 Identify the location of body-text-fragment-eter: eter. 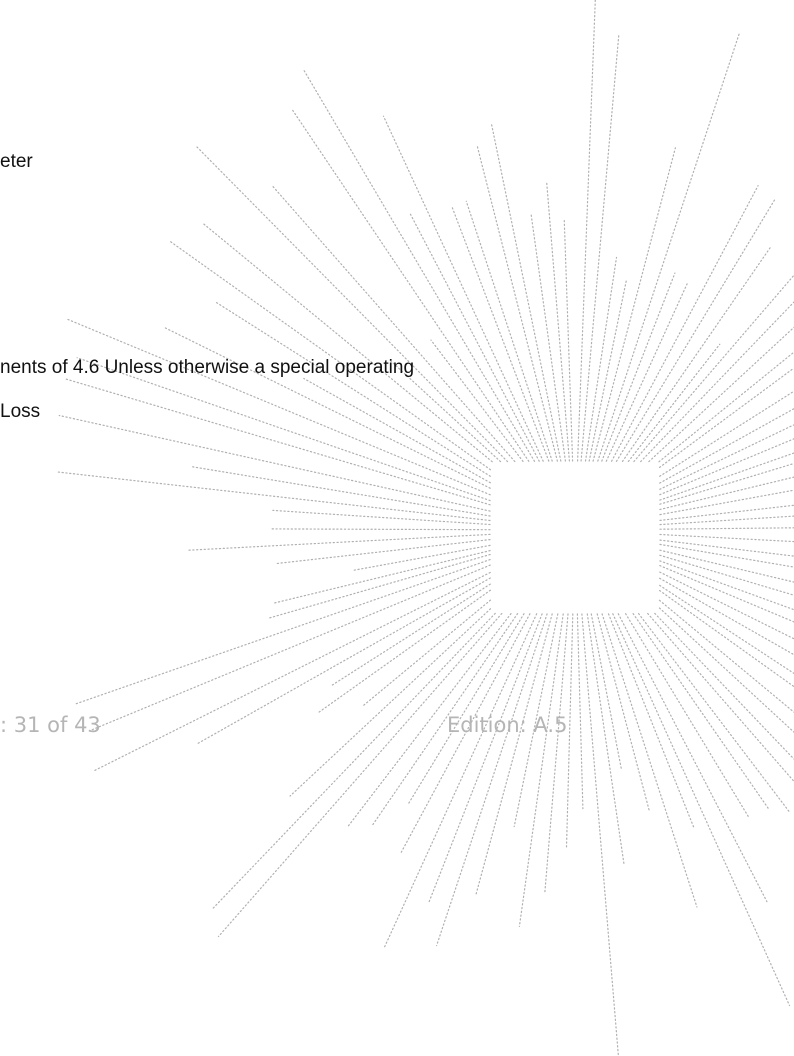
(16, 161).